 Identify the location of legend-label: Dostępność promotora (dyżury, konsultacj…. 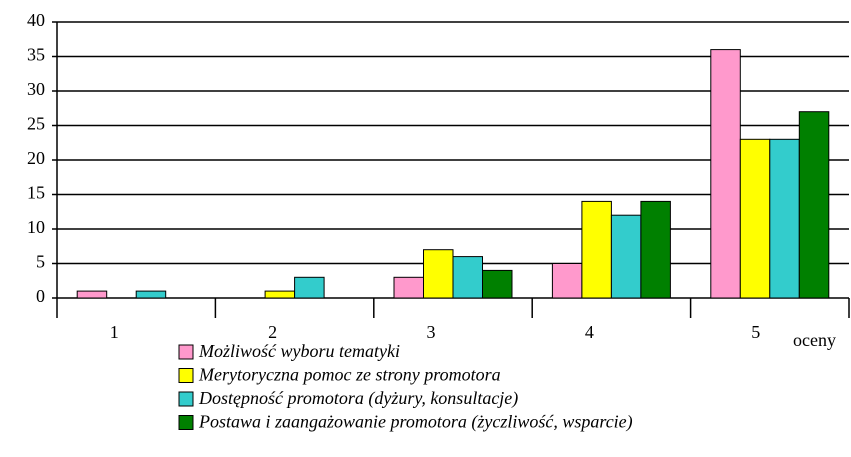
(358, 398).